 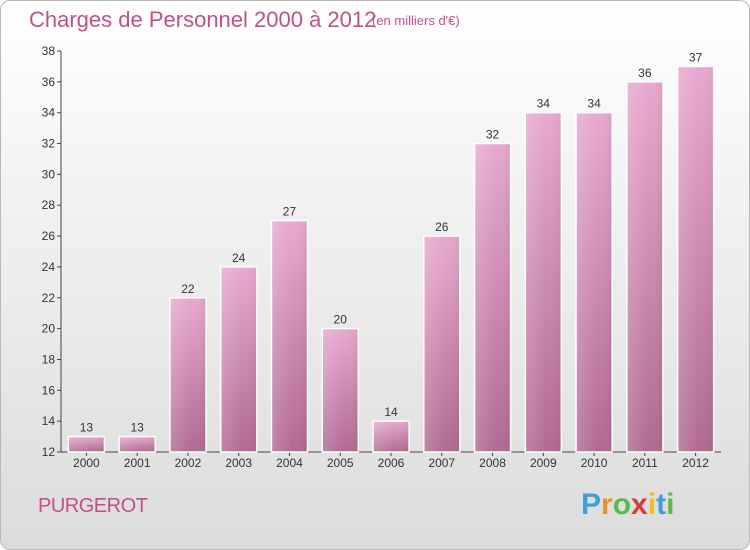 I want to click on y-tick-label: 30, so click(x=49, y=174).